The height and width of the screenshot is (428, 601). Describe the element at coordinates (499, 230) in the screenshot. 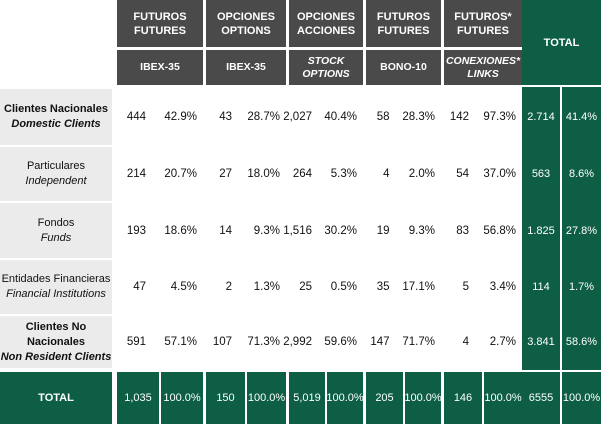

I see `cell-percent: 56.8%` at that location.